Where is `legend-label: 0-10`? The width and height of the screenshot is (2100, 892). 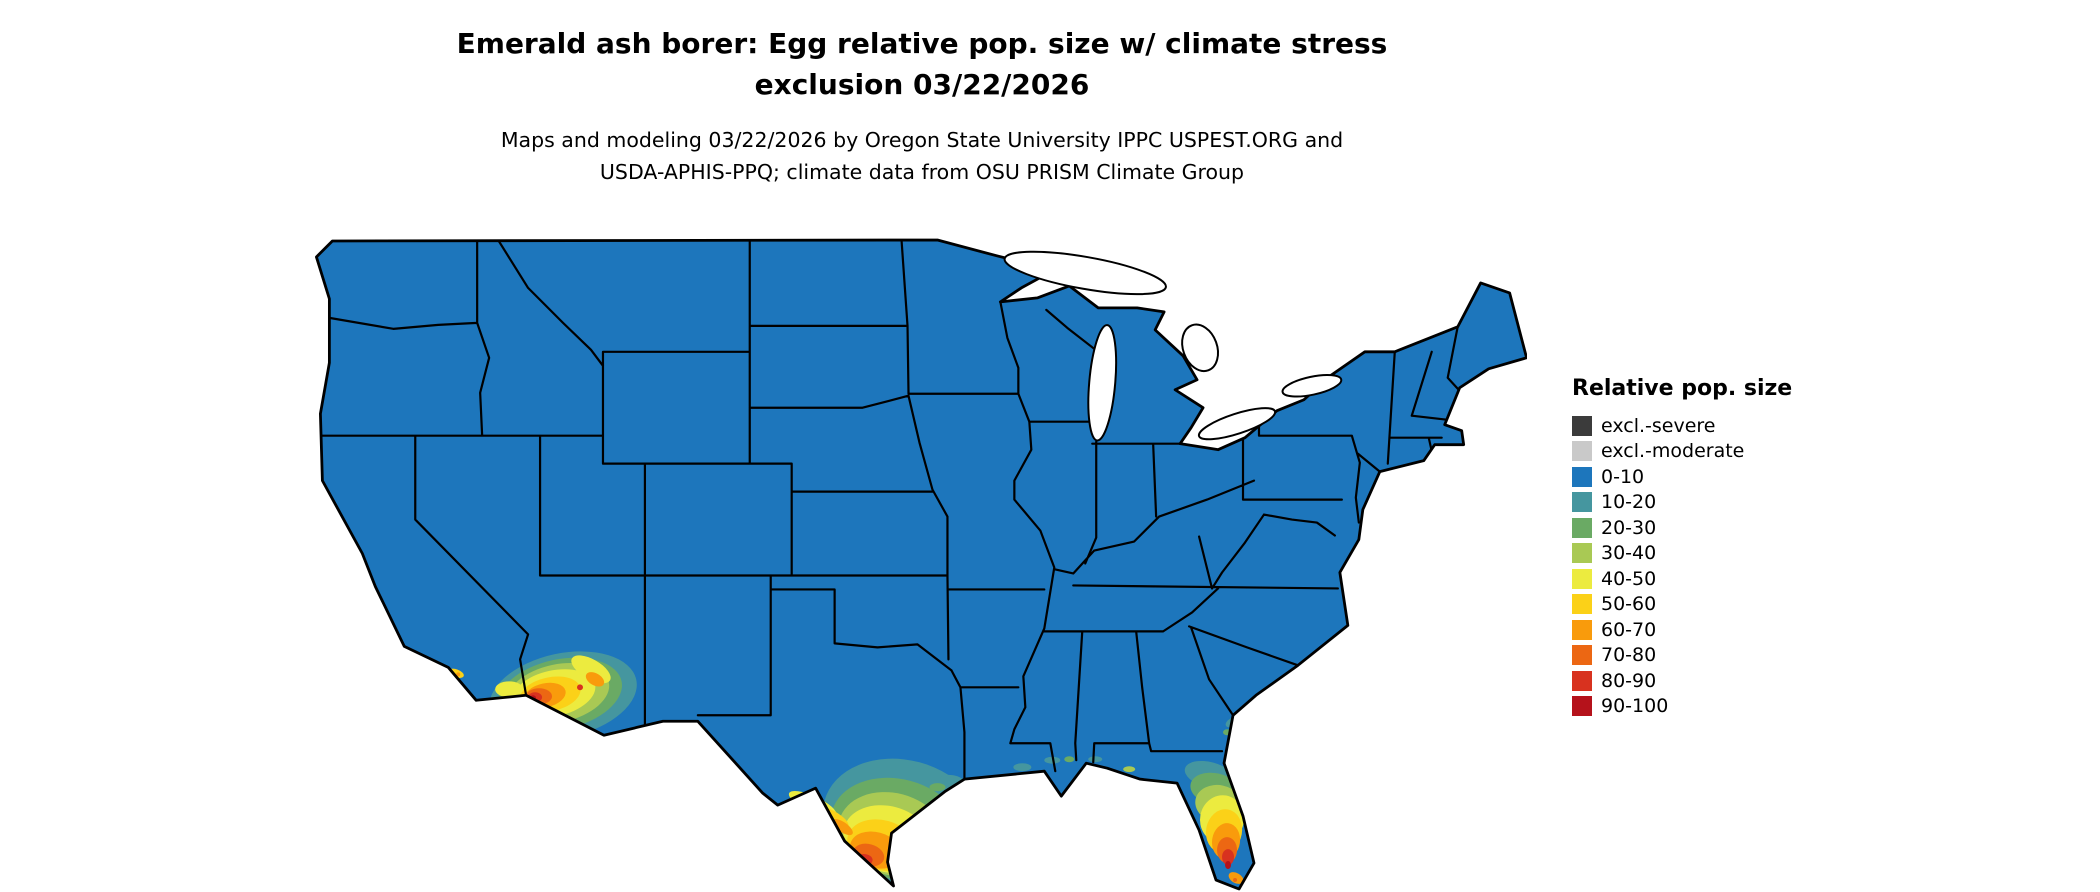
legend-label: 0-10 is located at coordinates (1623, 476).